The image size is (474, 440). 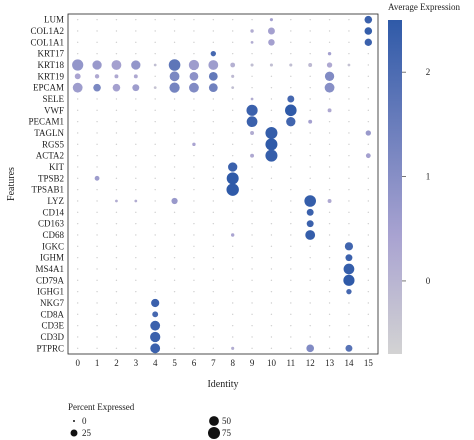 I want to click on x-tick-label: 0, so click(x=77, y=363).